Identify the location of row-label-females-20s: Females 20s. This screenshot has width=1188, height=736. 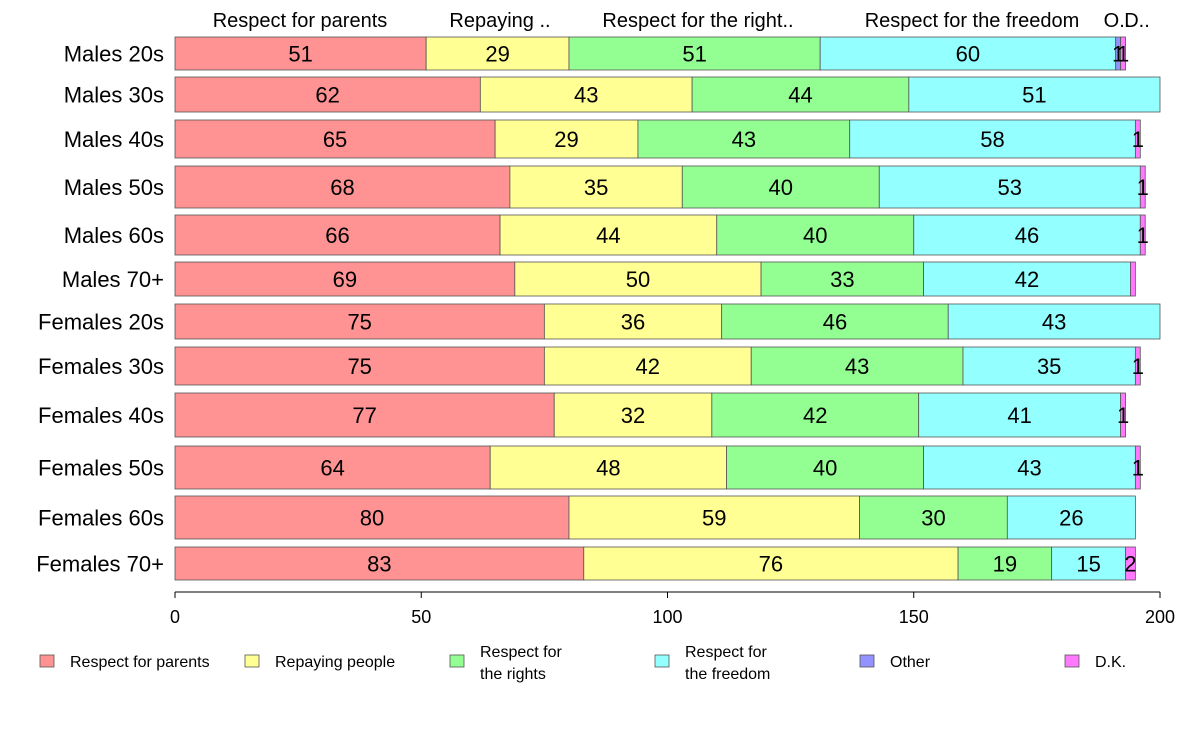
(101, 322).